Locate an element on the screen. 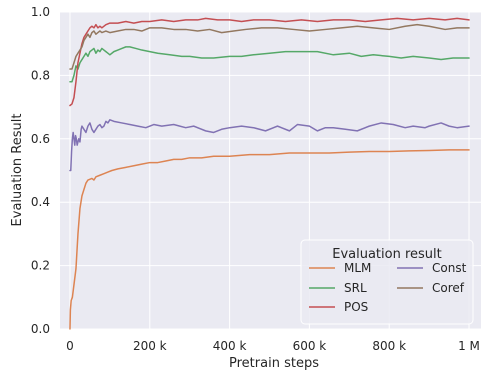 This screenshot has height=370, width=481. x-axis-tick-labels: 0 200 k 400 k 600 k 800 k 1 M is located at coordinates (273, 346).